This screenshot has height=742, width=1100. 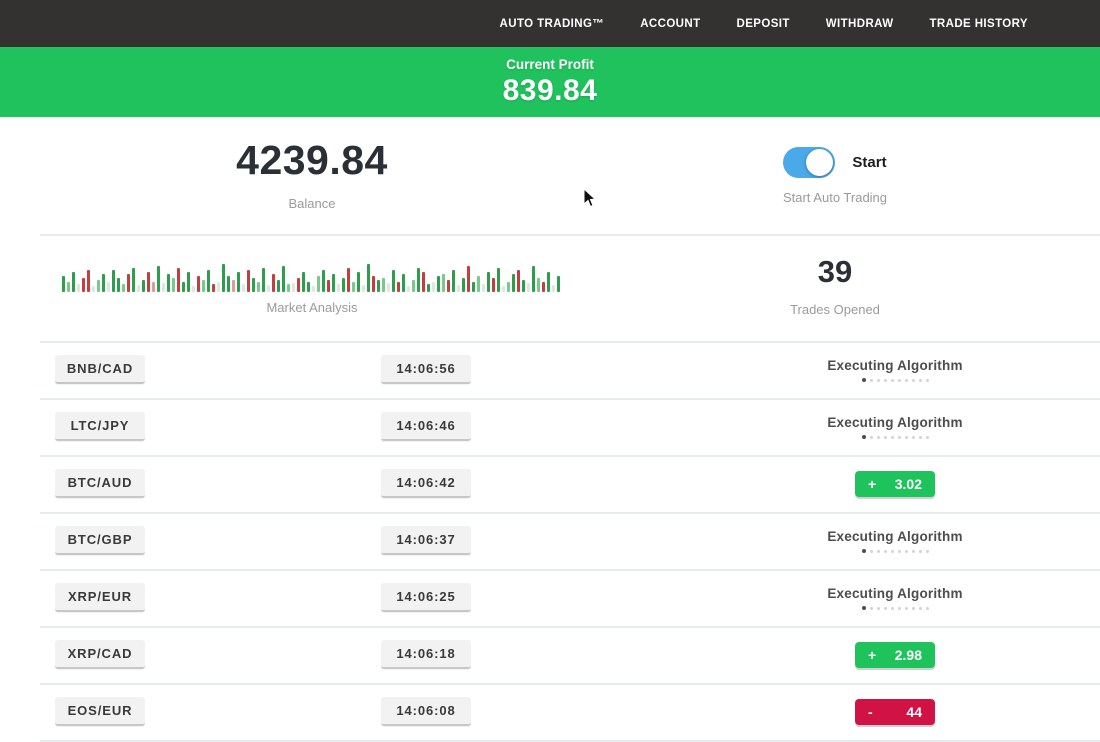 What do you see at coordinates (550, 90) in the screenshot?
I see `current-profit-value: 839.84` at bounding box center [550, 90].